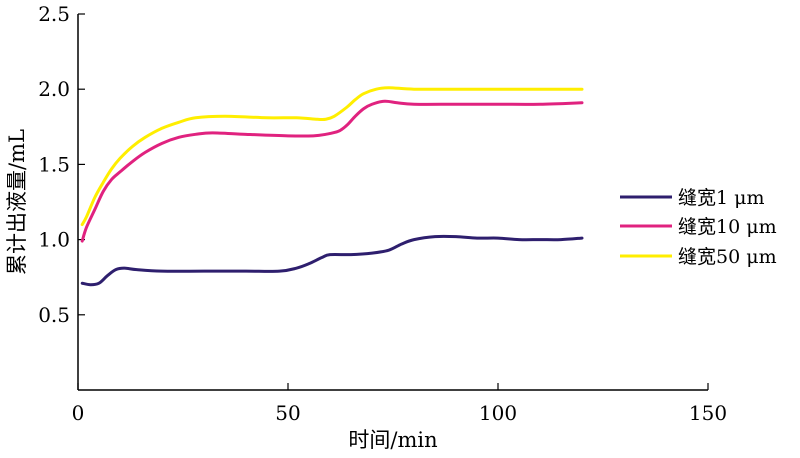 The image size is (800, 458). I want to click on legend-label: 缝宽50 μm, so click(727, 257).